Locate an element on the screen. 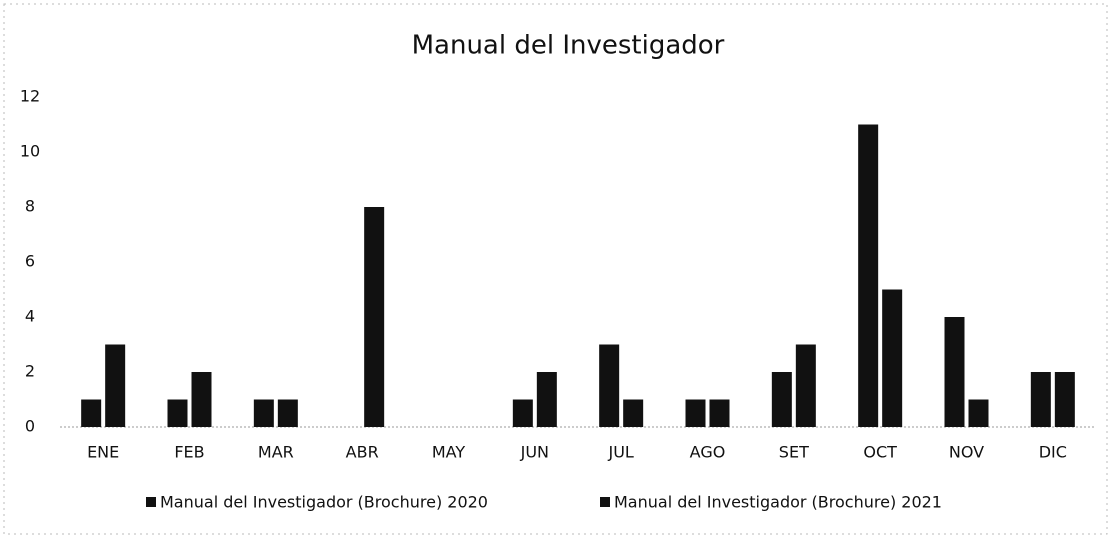 The height and width of the screenshot is (538, 1111). y-tick-label: 4 is located at coordinates (30, 316).